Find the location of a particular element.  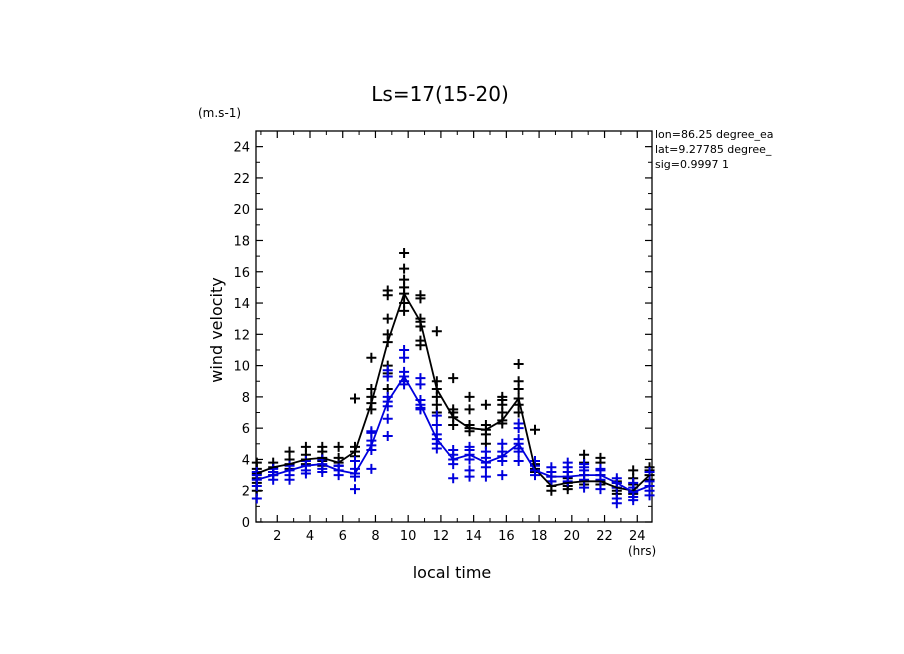

y-tick-label: 2 is located at coordinates (246, 492).